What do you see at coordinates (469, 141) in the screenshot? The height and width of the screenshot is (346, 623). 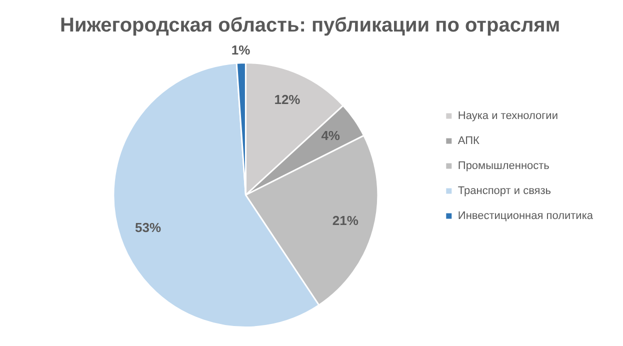 I see `legend-label: АПК` at bounding box center [469, 141].